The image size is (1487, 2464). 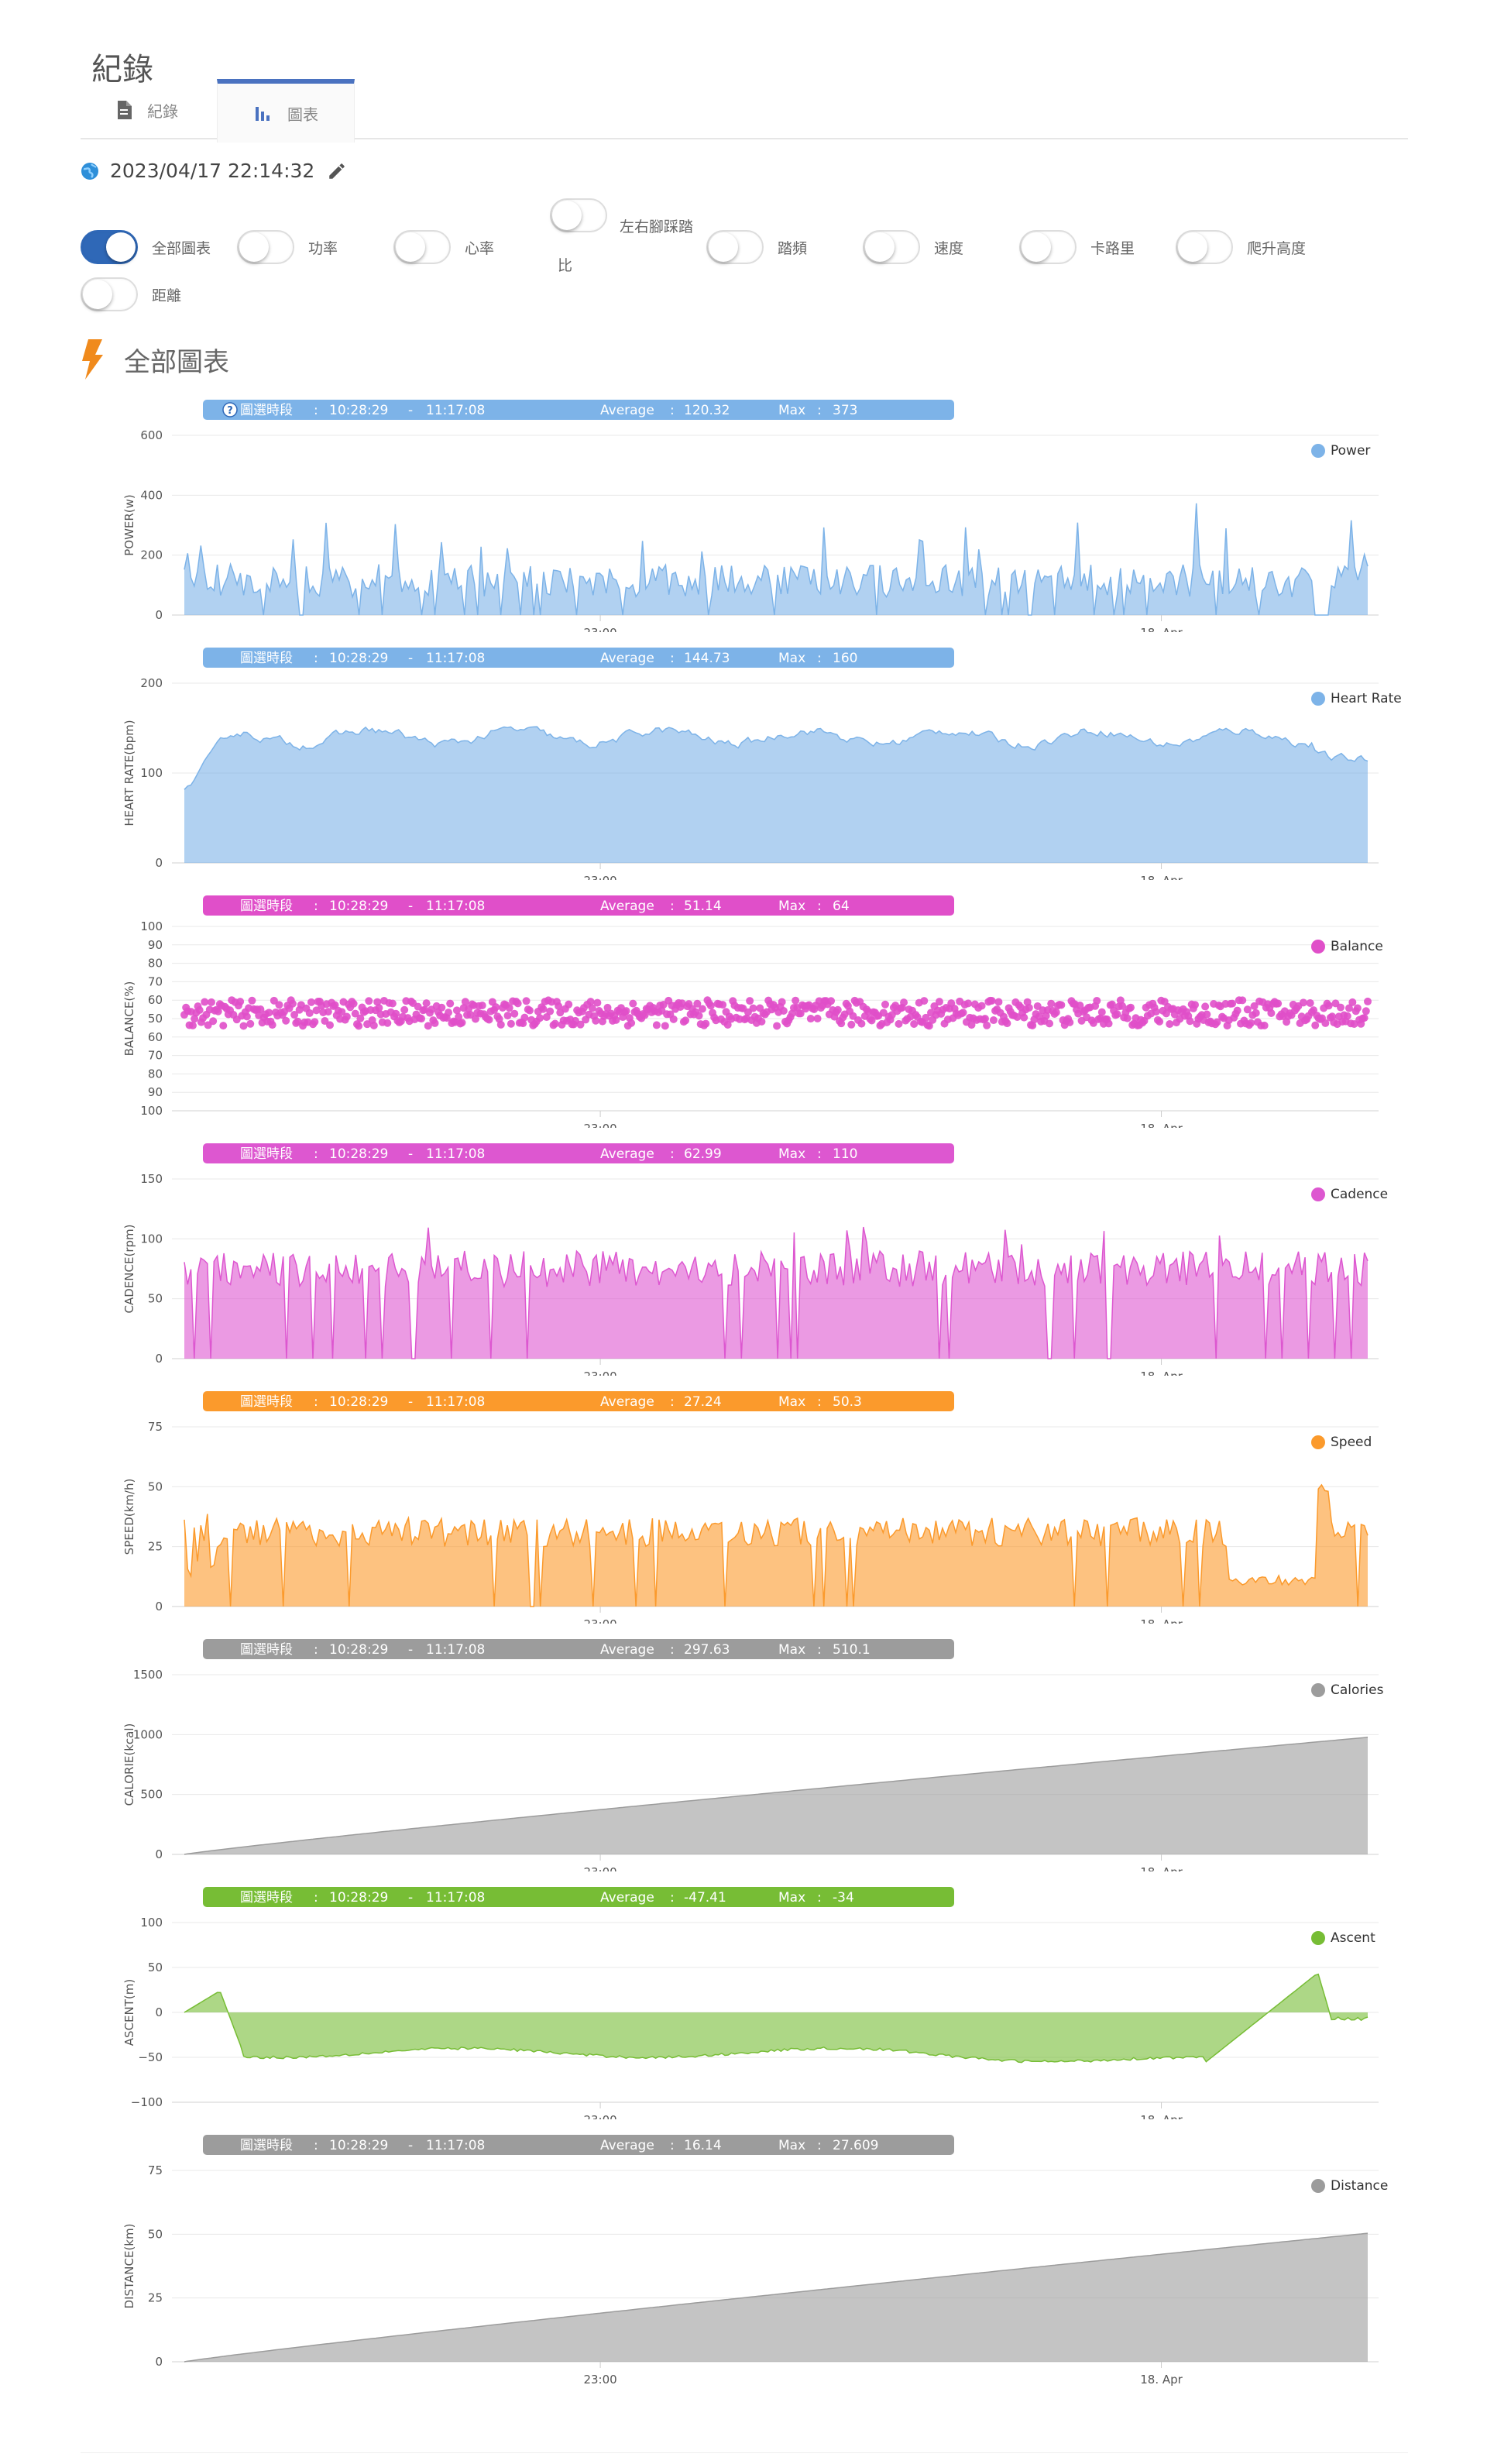 What do you see at coordinates (147, 110) in the screenshot?
I see `tab-records: 紀錄` at bounding box center [147, 110].